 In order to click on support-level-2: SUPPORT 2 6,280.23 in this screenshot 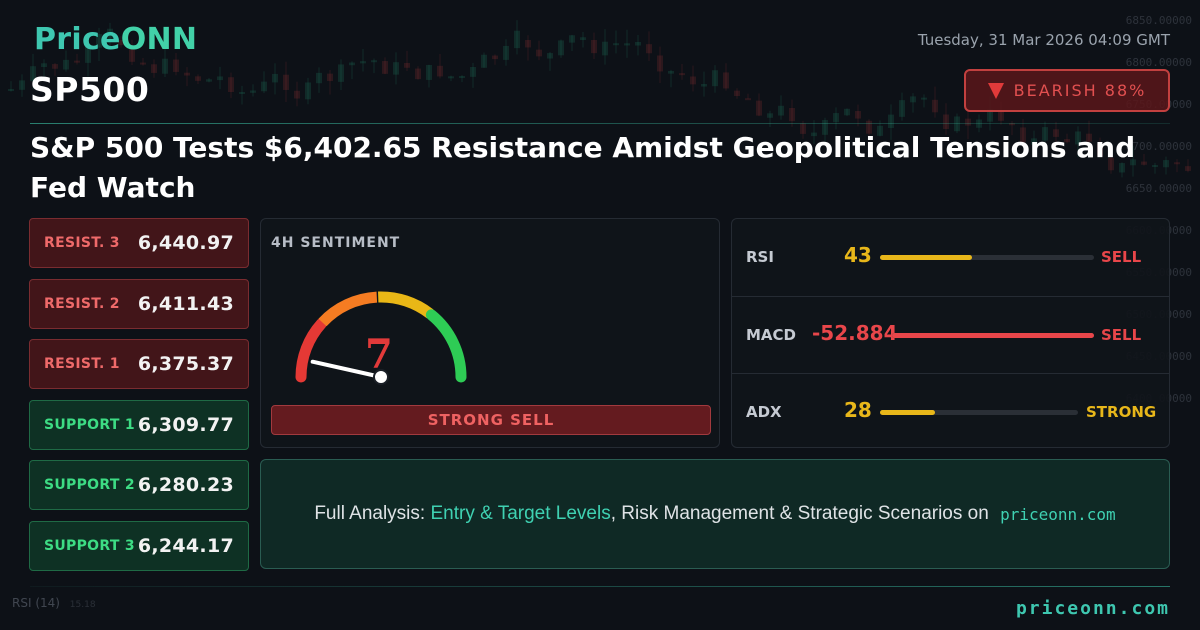, I will do `click(139, 485)`.